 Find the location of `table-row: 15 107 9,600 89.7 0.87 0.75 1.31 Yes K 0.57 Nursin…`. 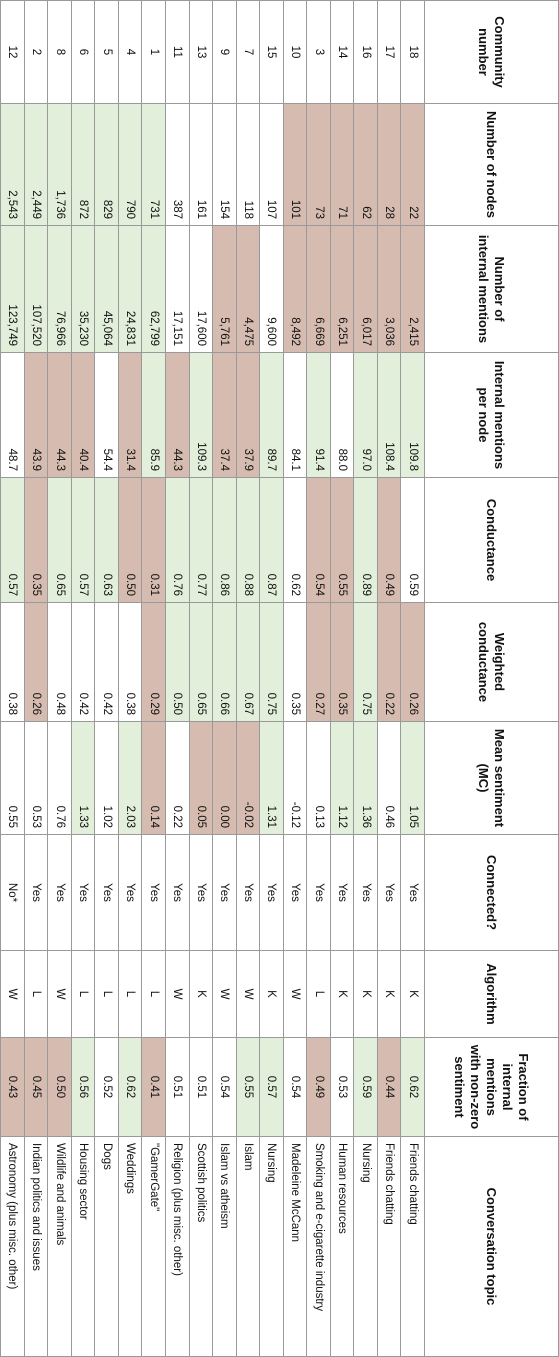

table-row: 15 107 9,600 89.7 0.87 0.75 1.31 Yes K 0.57 Nursin… is located at coordinates (271, 678).